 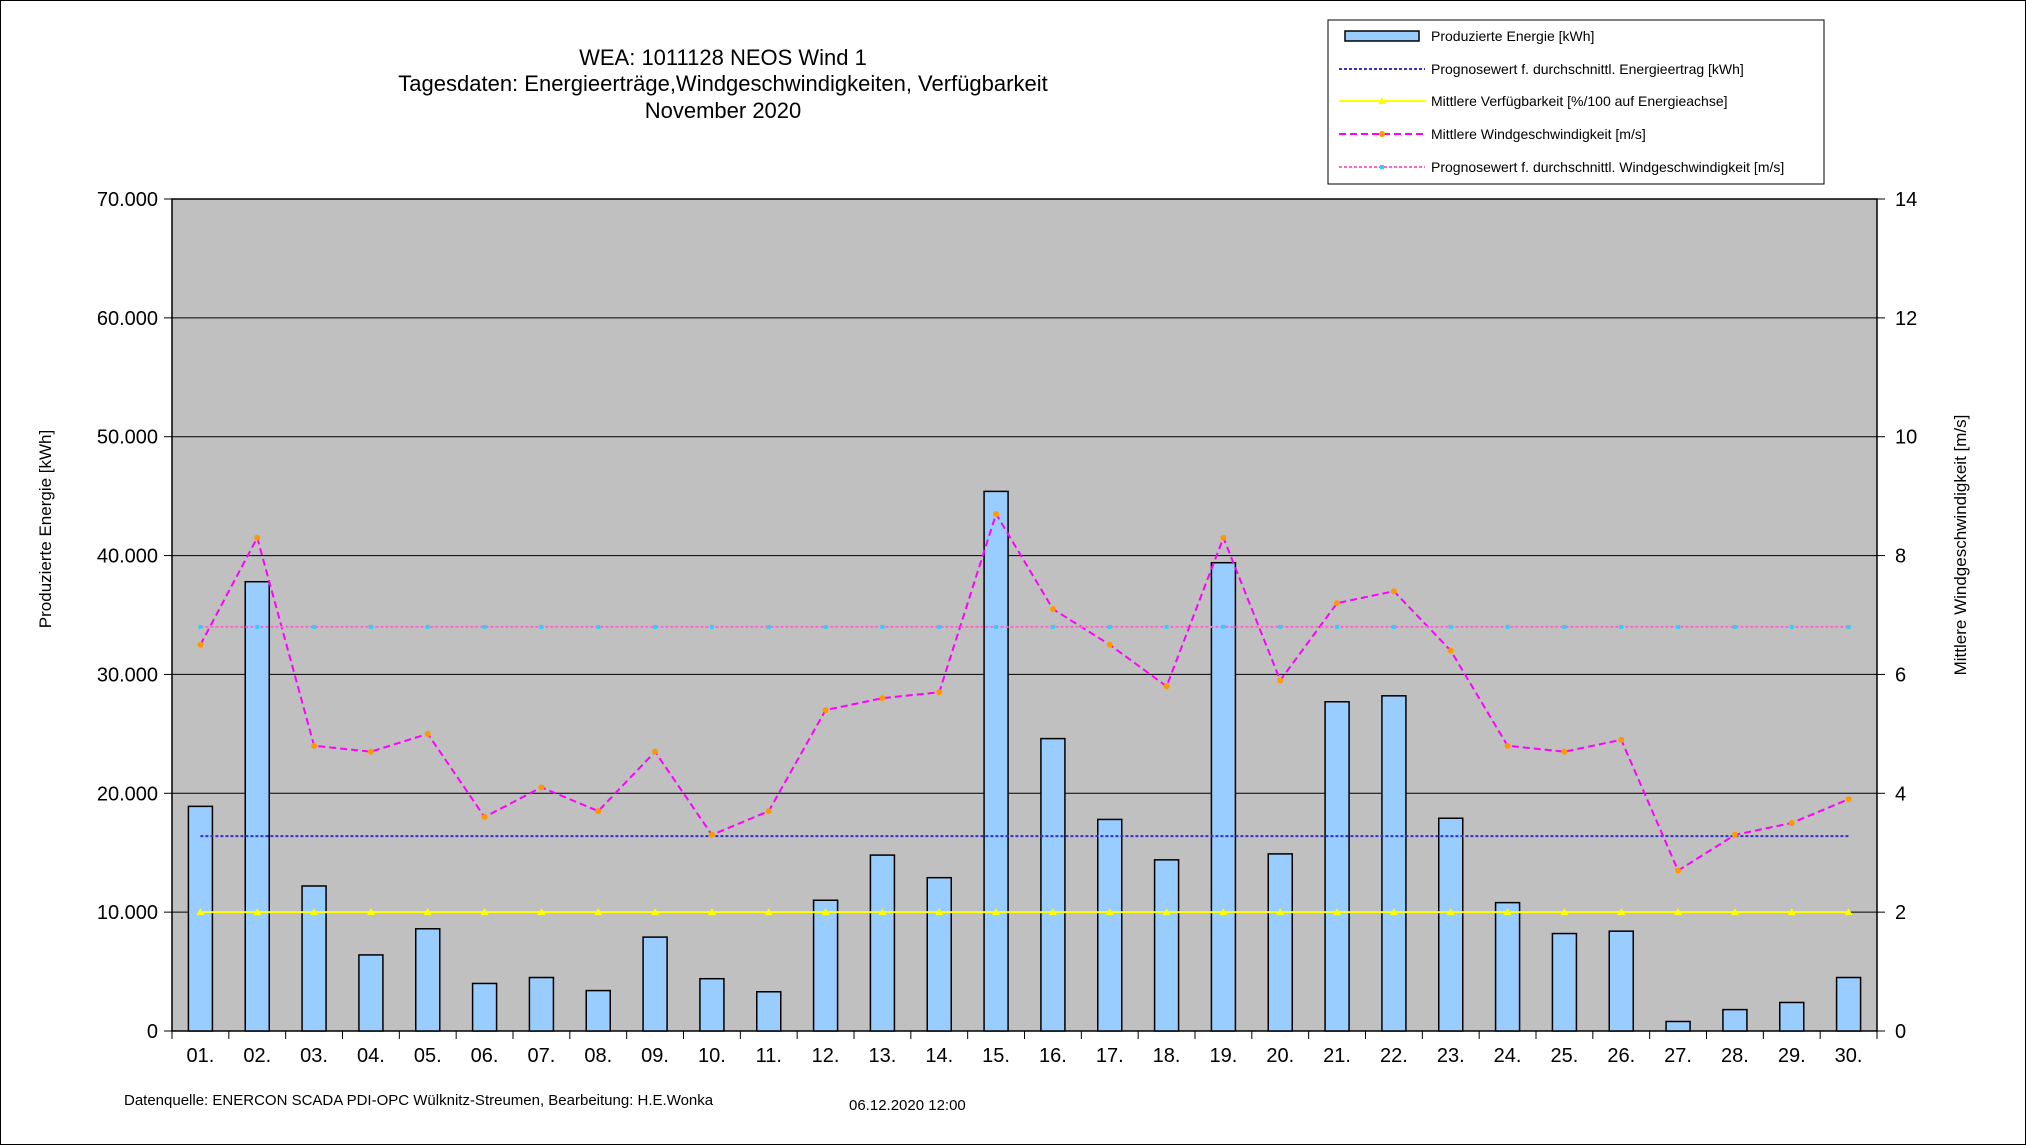 I want to click on x-tick-label: 19., so click(x=1224, y=1056).